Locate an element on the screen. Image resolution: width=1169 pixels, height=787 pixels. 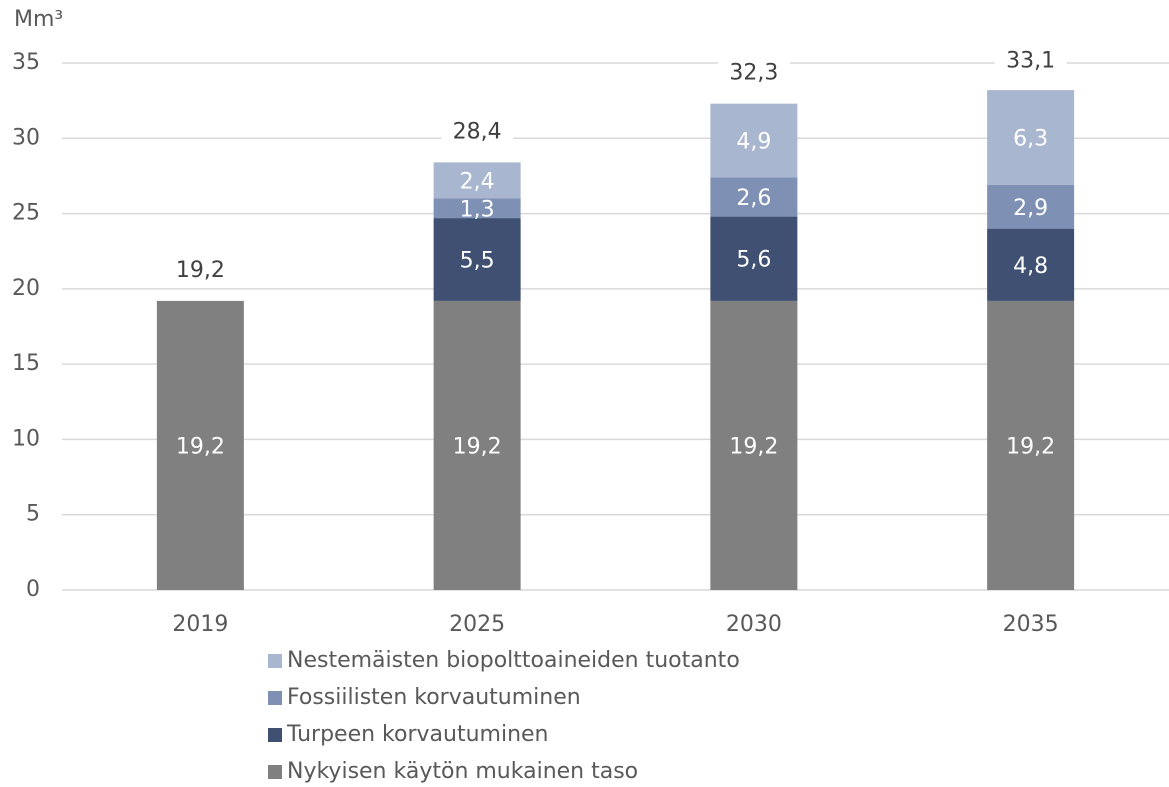
value-label: 2,6 is located at coordinates (753, 198).